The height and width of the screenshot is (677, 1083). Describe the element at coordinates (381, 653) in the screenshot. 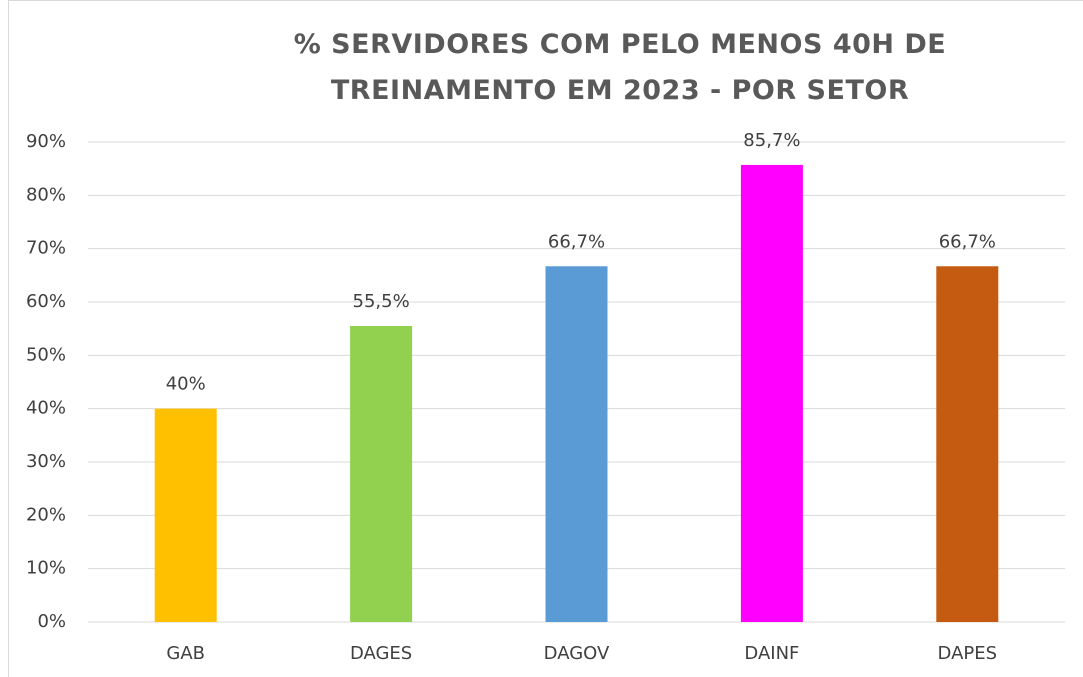

I see `x-tick-label: DAGES` at that location.